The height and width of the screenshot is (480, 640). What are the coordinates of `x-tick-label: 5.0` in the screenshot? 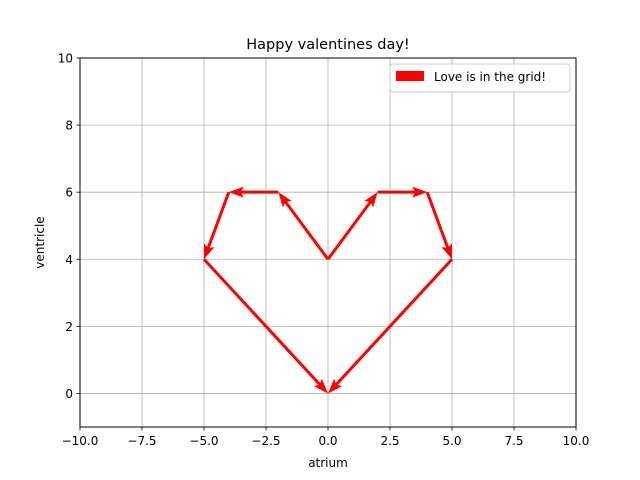 It's located at (451, 441).